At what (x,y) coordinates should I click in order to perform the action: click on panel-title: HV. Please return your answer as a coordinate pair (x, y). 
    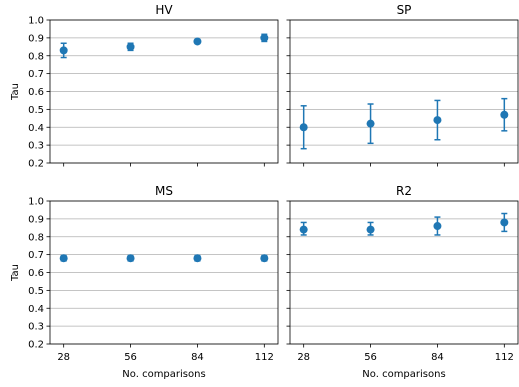
    Looking at the image, I should click on (164, 10).